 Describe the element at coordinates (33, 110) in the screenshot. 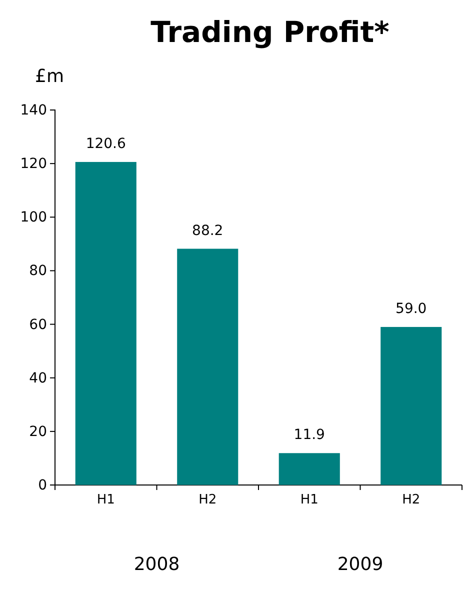

I see `y-tick-label: 140` at that location.